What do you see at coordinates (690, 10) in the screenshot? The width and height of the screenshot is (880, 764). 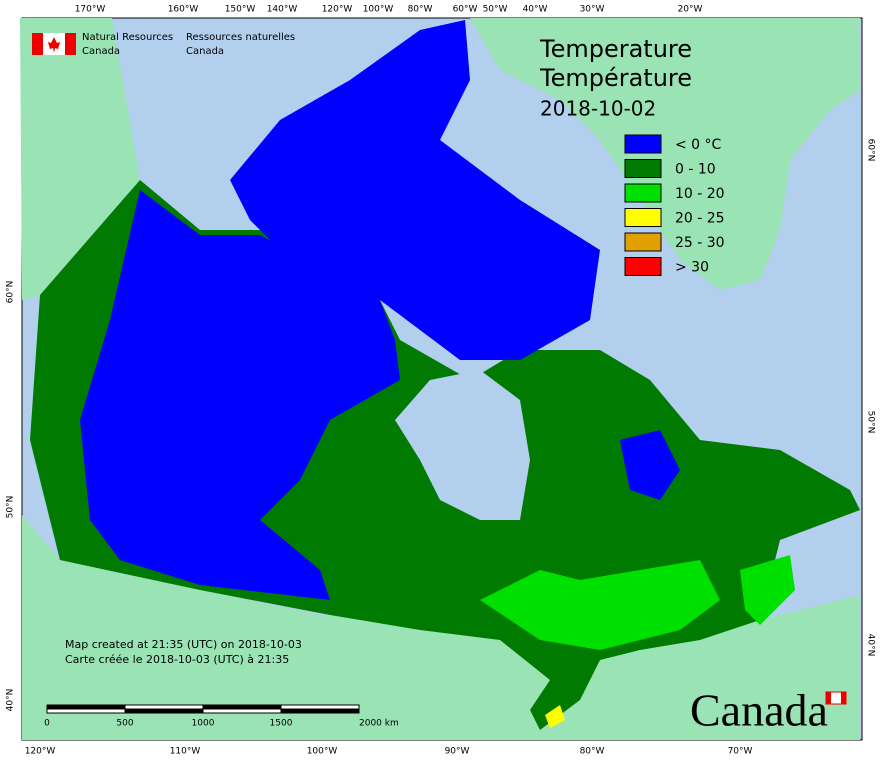 I see `lon-label: 20°W` at bounding box center [690, 10].